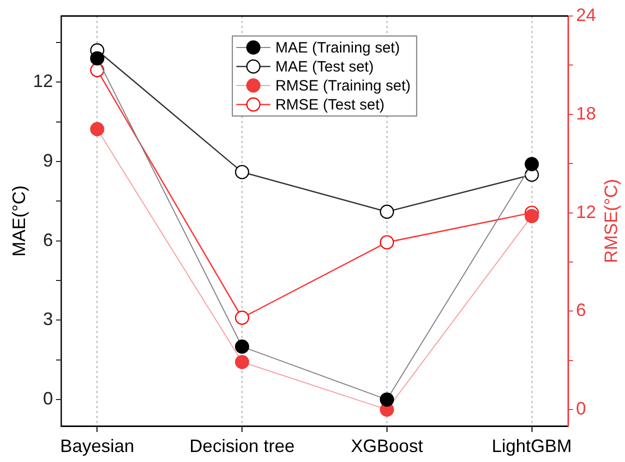 The image size is (625, 462). What do you see at coordinates (386, 446) in the screenshot?
I see `x-tick-label: XGBoost` at bounding box center [386, 446].